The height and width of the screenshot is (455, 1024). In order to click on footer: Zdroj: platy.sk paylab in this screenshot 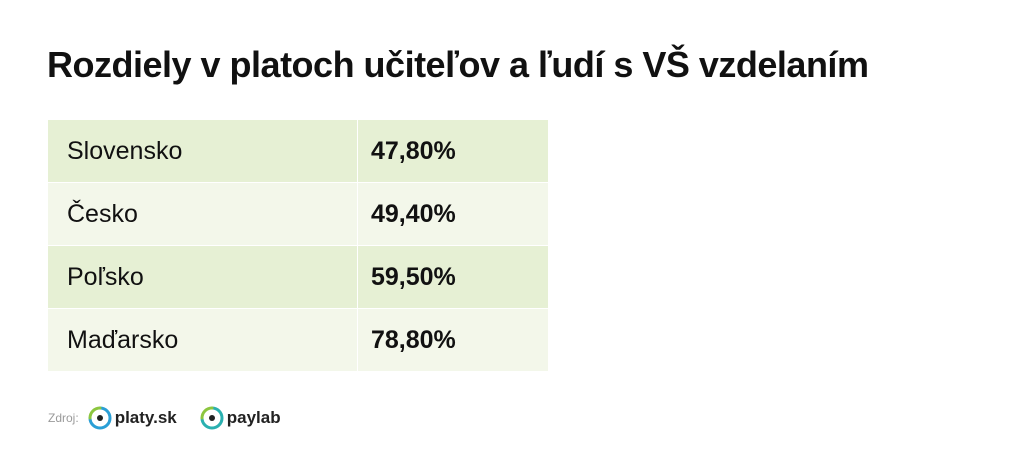, I will do `click(175, 418)`.